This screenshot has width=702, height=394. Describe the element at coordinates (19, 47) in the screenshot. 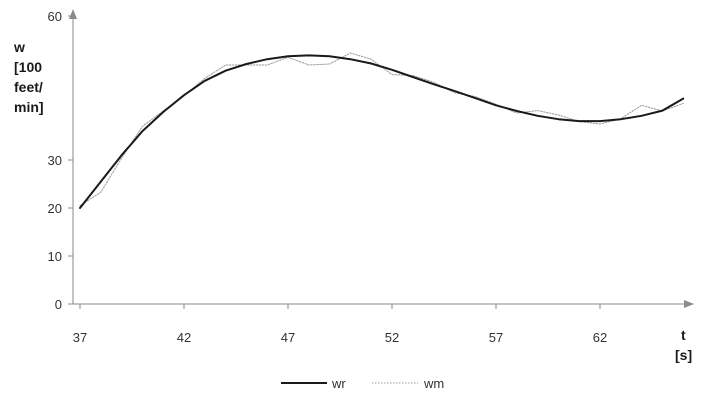

I see `y-axis-title-line-1: w` at that location.